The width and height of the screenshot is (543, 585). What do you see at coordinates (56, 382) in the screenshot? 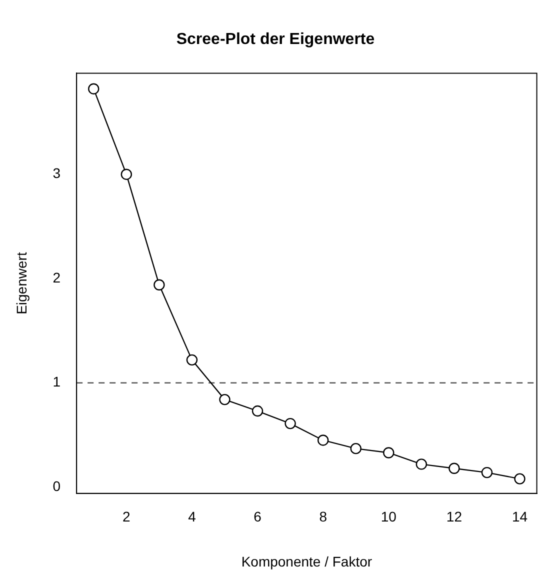
I see `y-tick-label: 1` at bounding box center [56, 382].